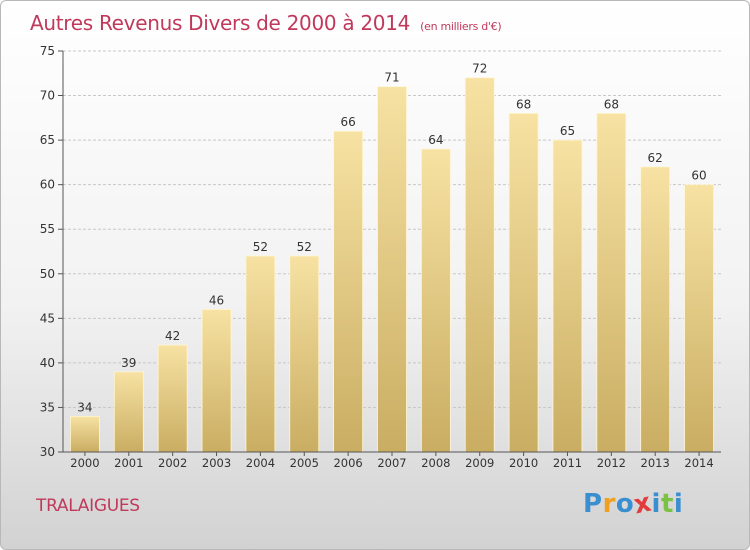  I want to click on data-label-2003: 46, so click(216, 300).